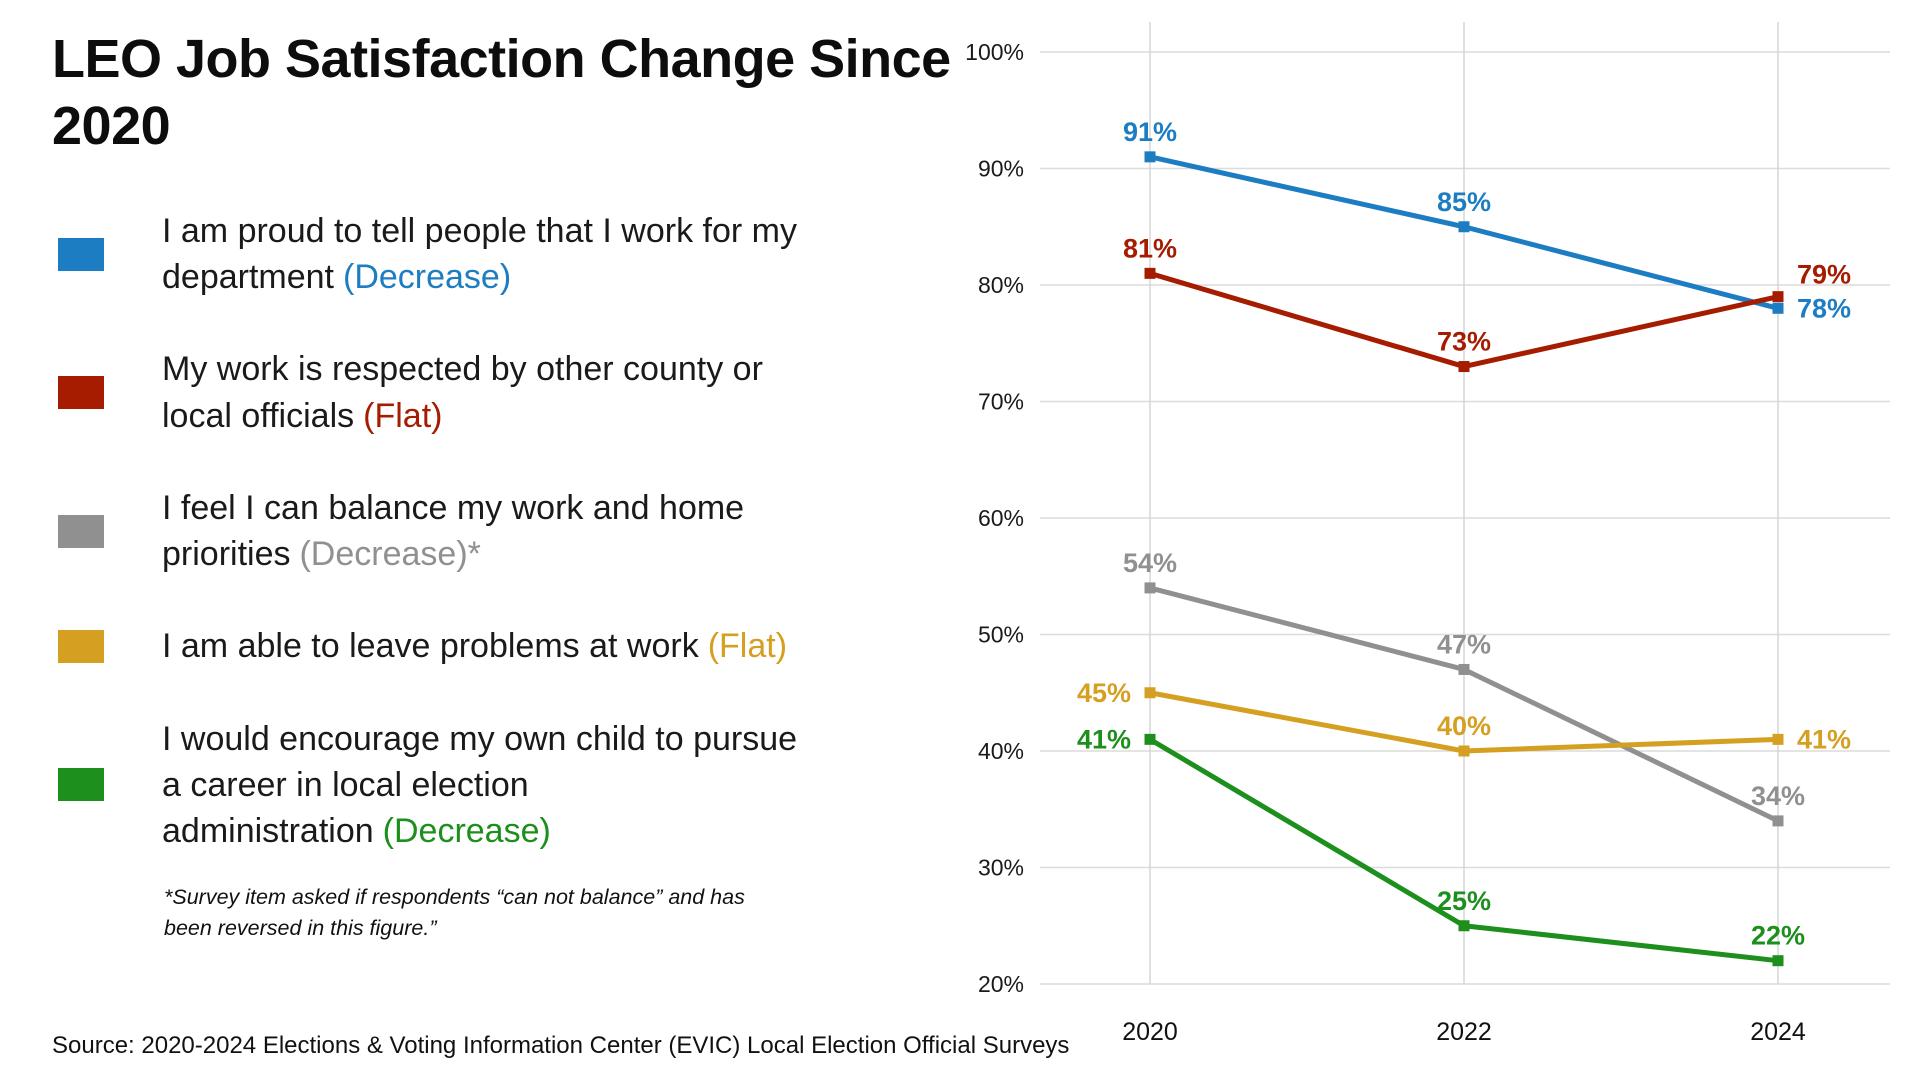 Image resolution: width=1920 pixels, height=1080 pixels. Describe the element at coordinates (390, 554) in the screenshot. I see `legend-trend: (Decrease)*` at that location.